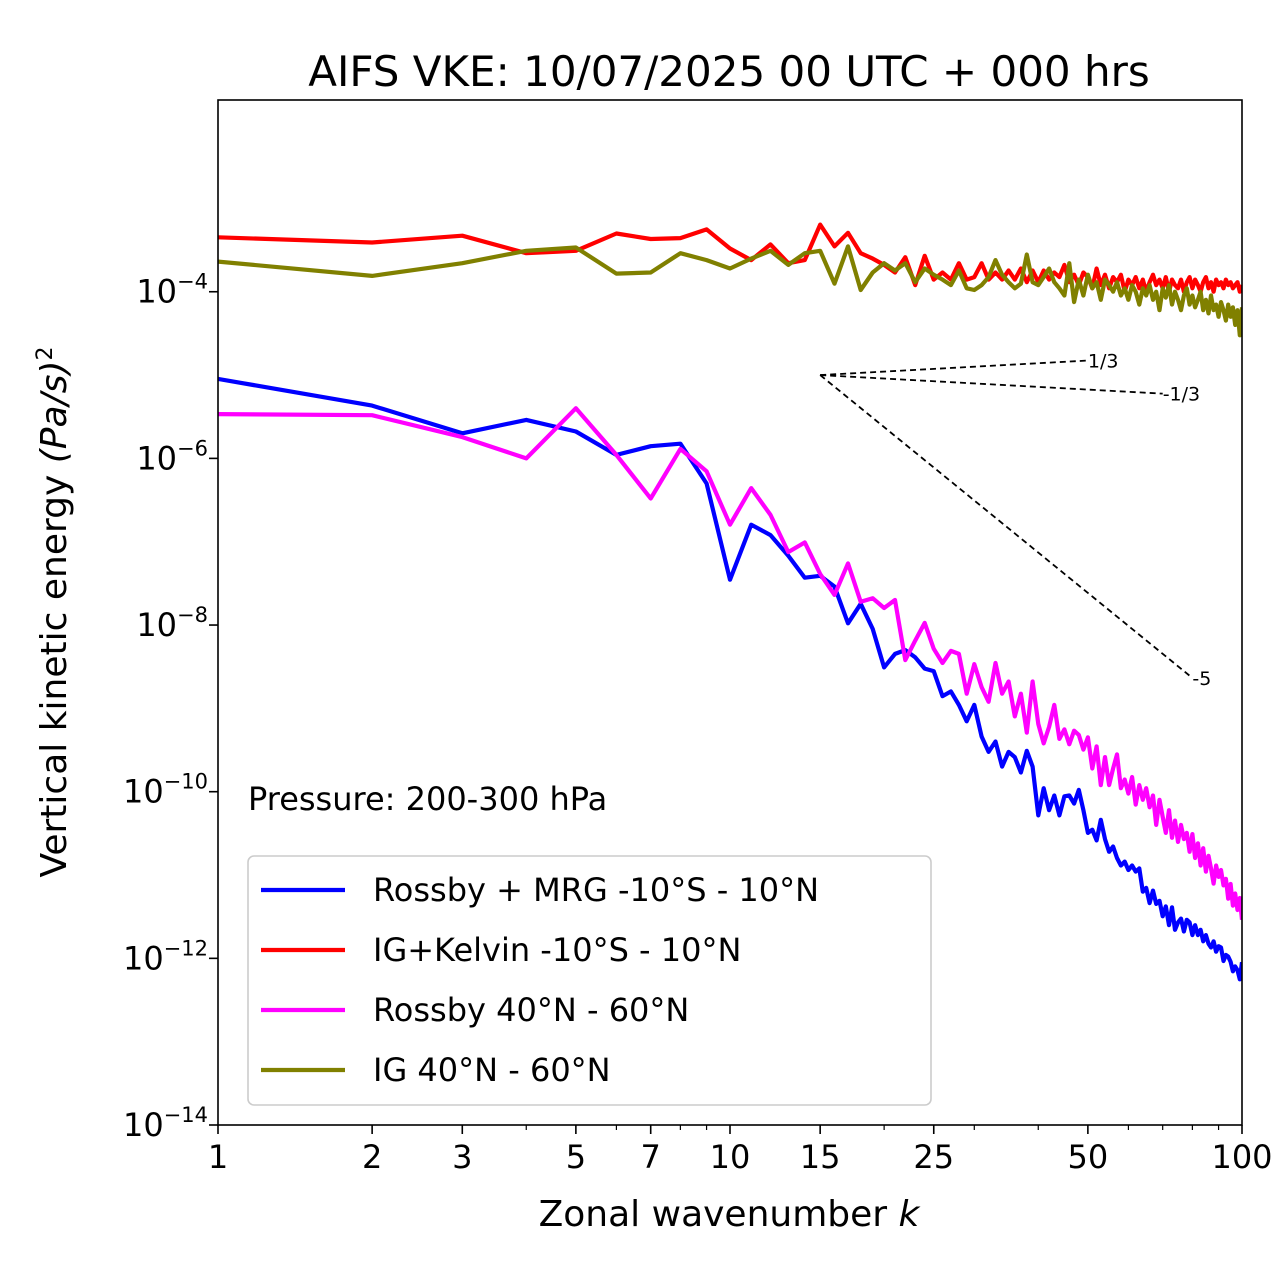 The height and width of the screenshot is (1288, 1280). Describe the element at coordinates (576, 1157) in the screenshot. I see `x-tick-label: 5` at that location.